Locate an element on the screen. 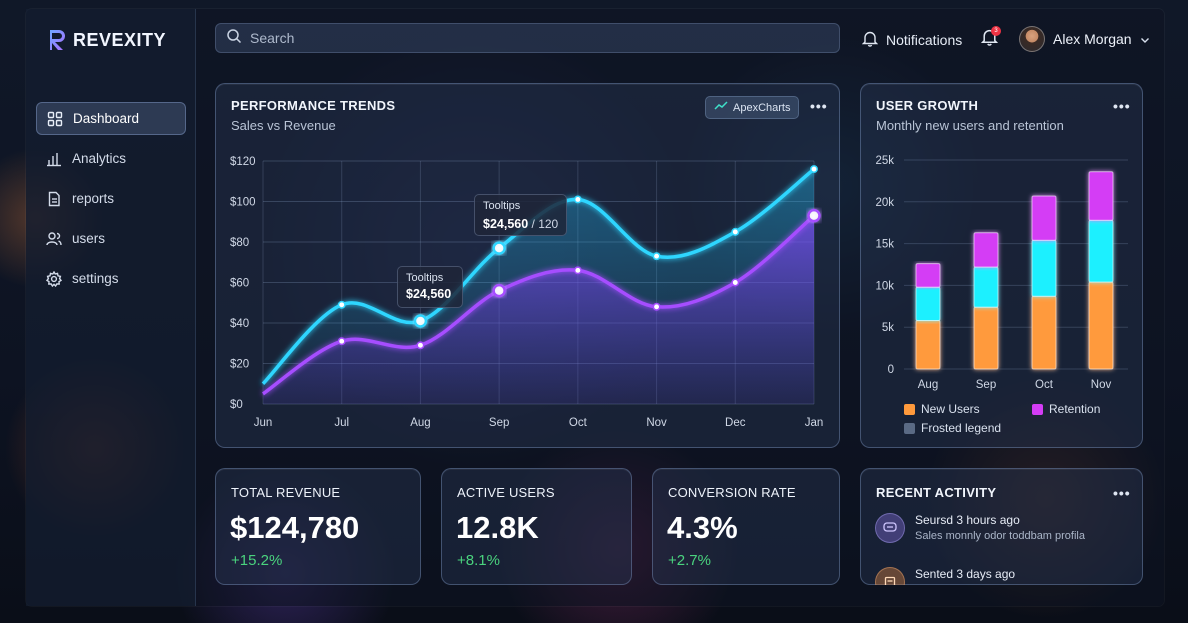 The height and width of the screenshot is (623, 1188). recent-activity-card is located at coordinates (1001, 526).